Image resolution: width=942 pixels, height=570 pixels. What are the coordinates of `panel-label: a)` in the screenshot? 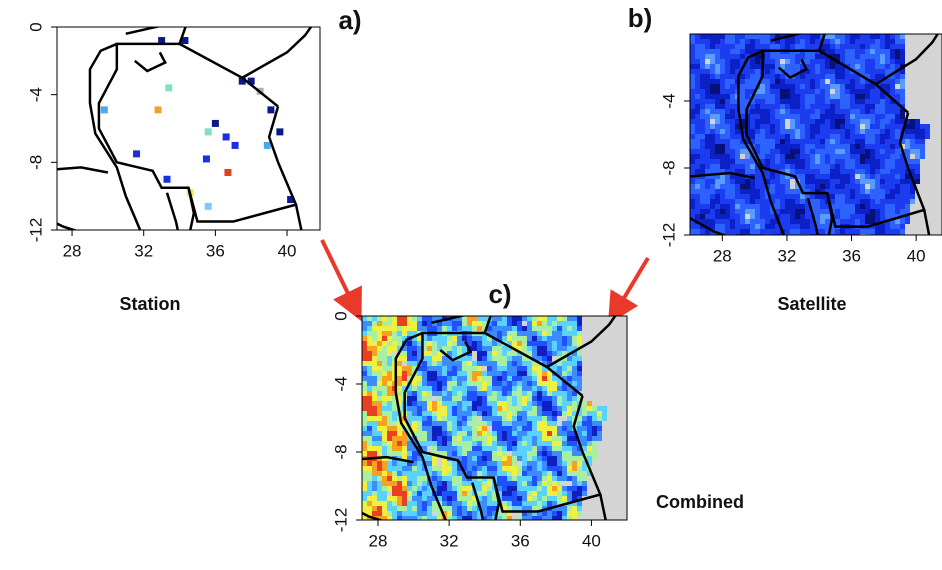 It's located at (349, 20).